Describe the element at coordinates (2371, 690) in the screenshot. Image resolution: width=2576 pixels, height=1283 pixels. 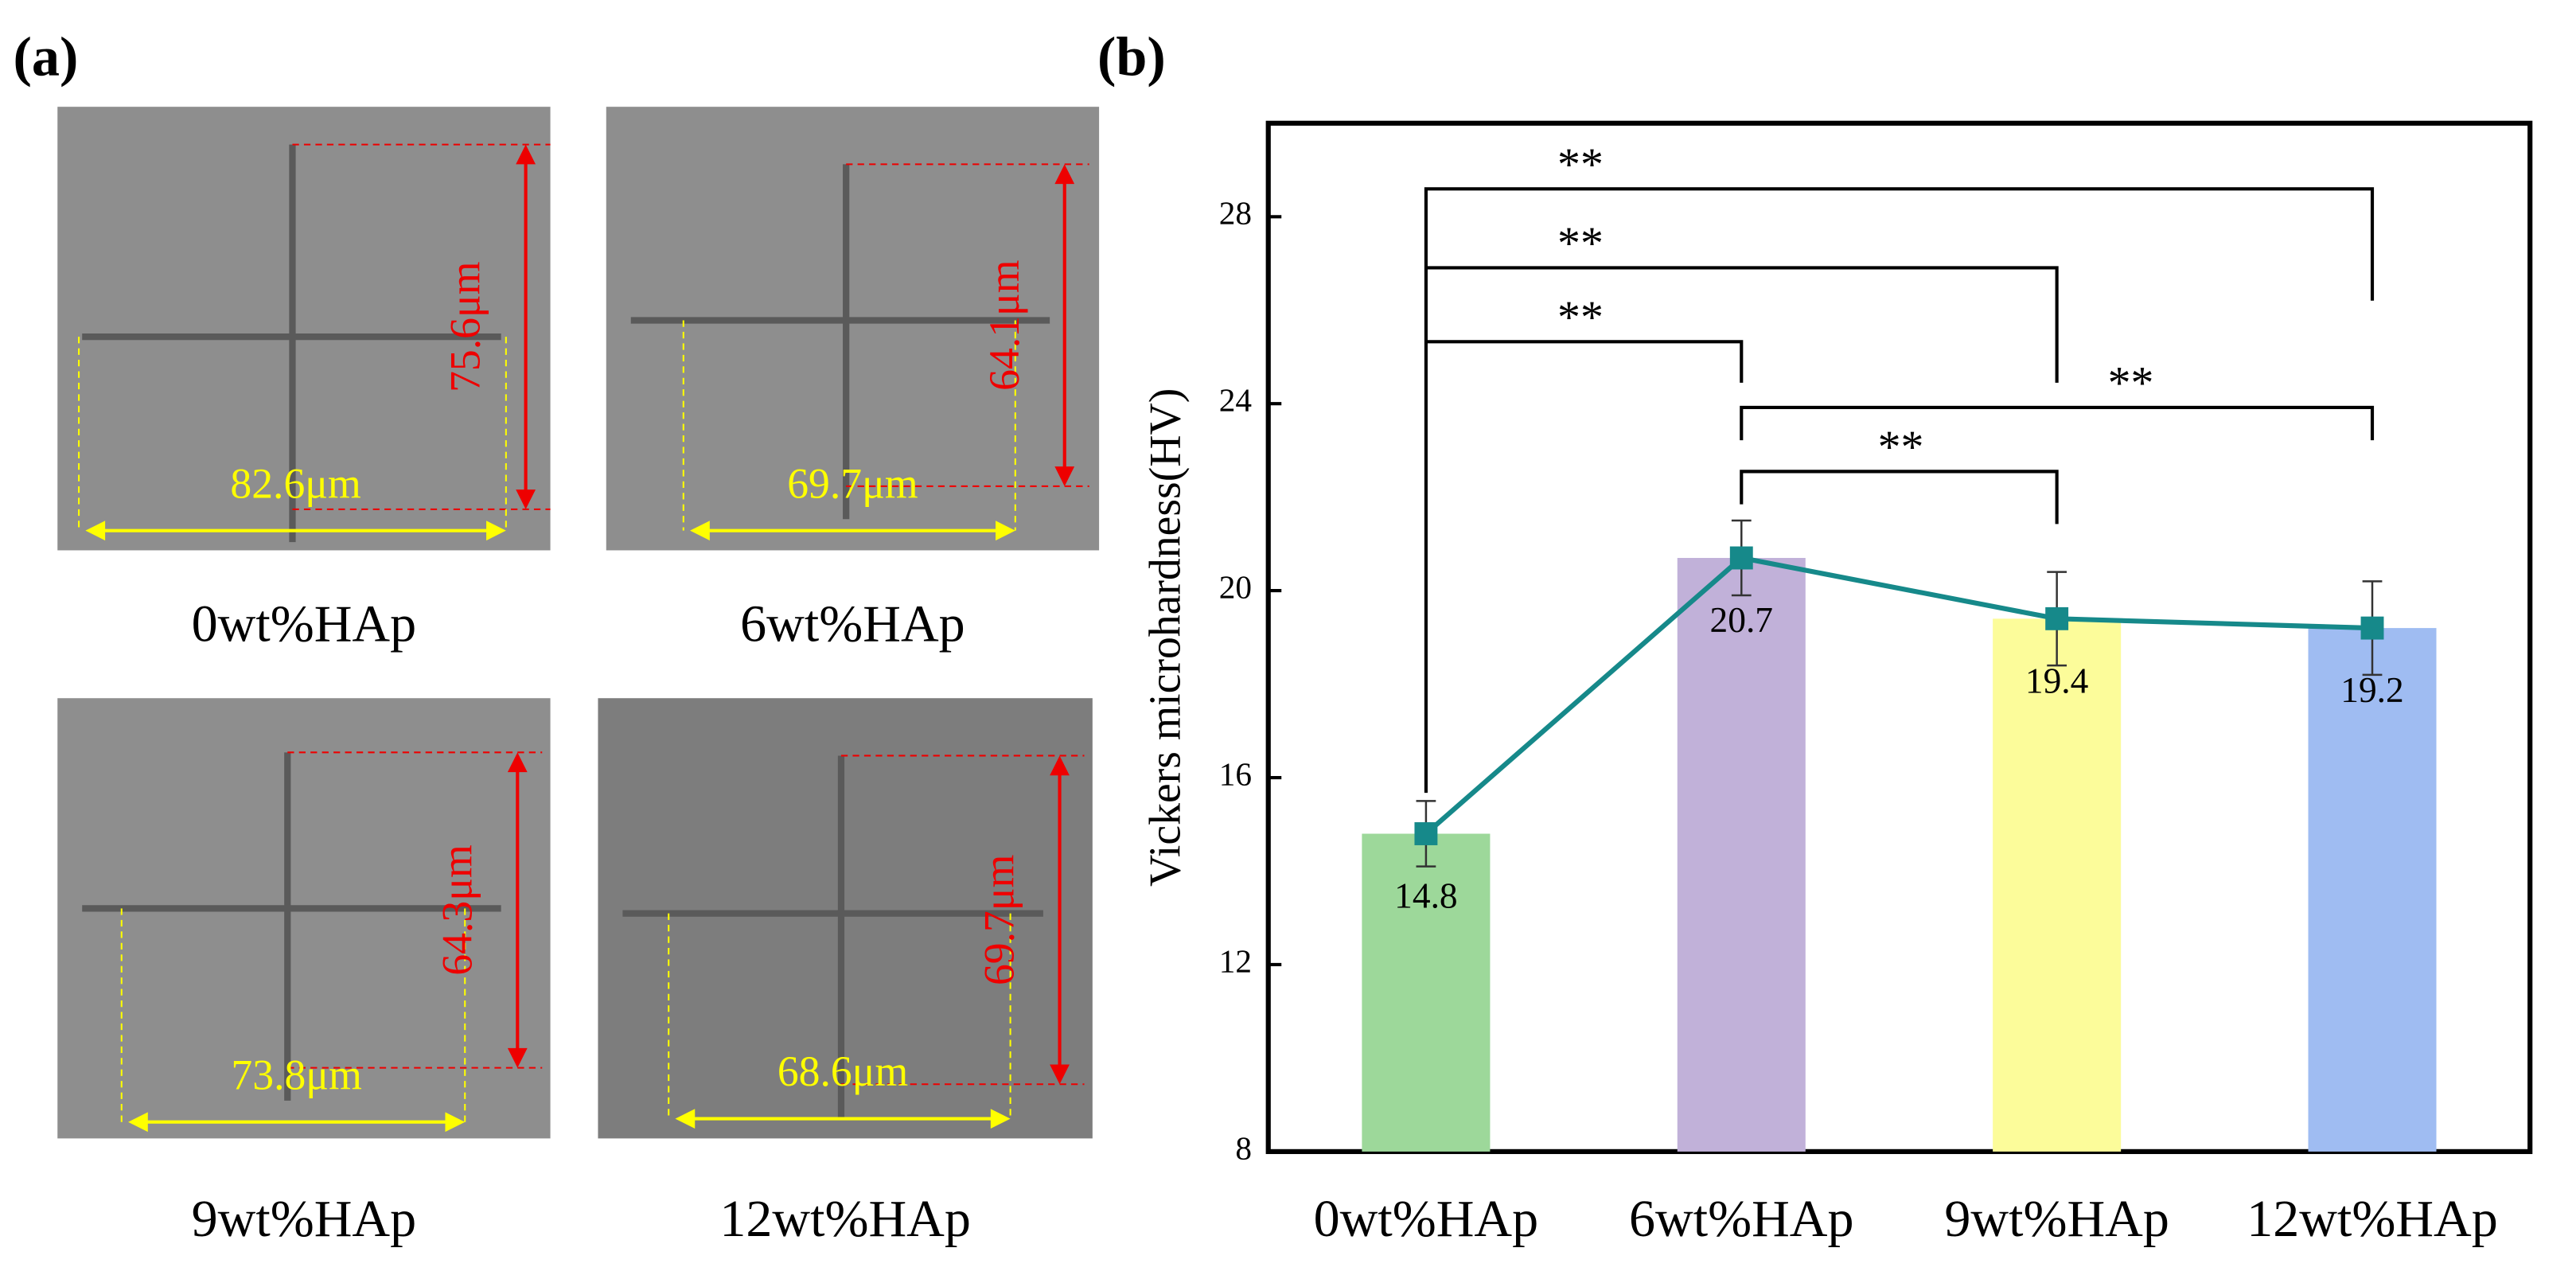
I see `value-label: 19.2` at that location.